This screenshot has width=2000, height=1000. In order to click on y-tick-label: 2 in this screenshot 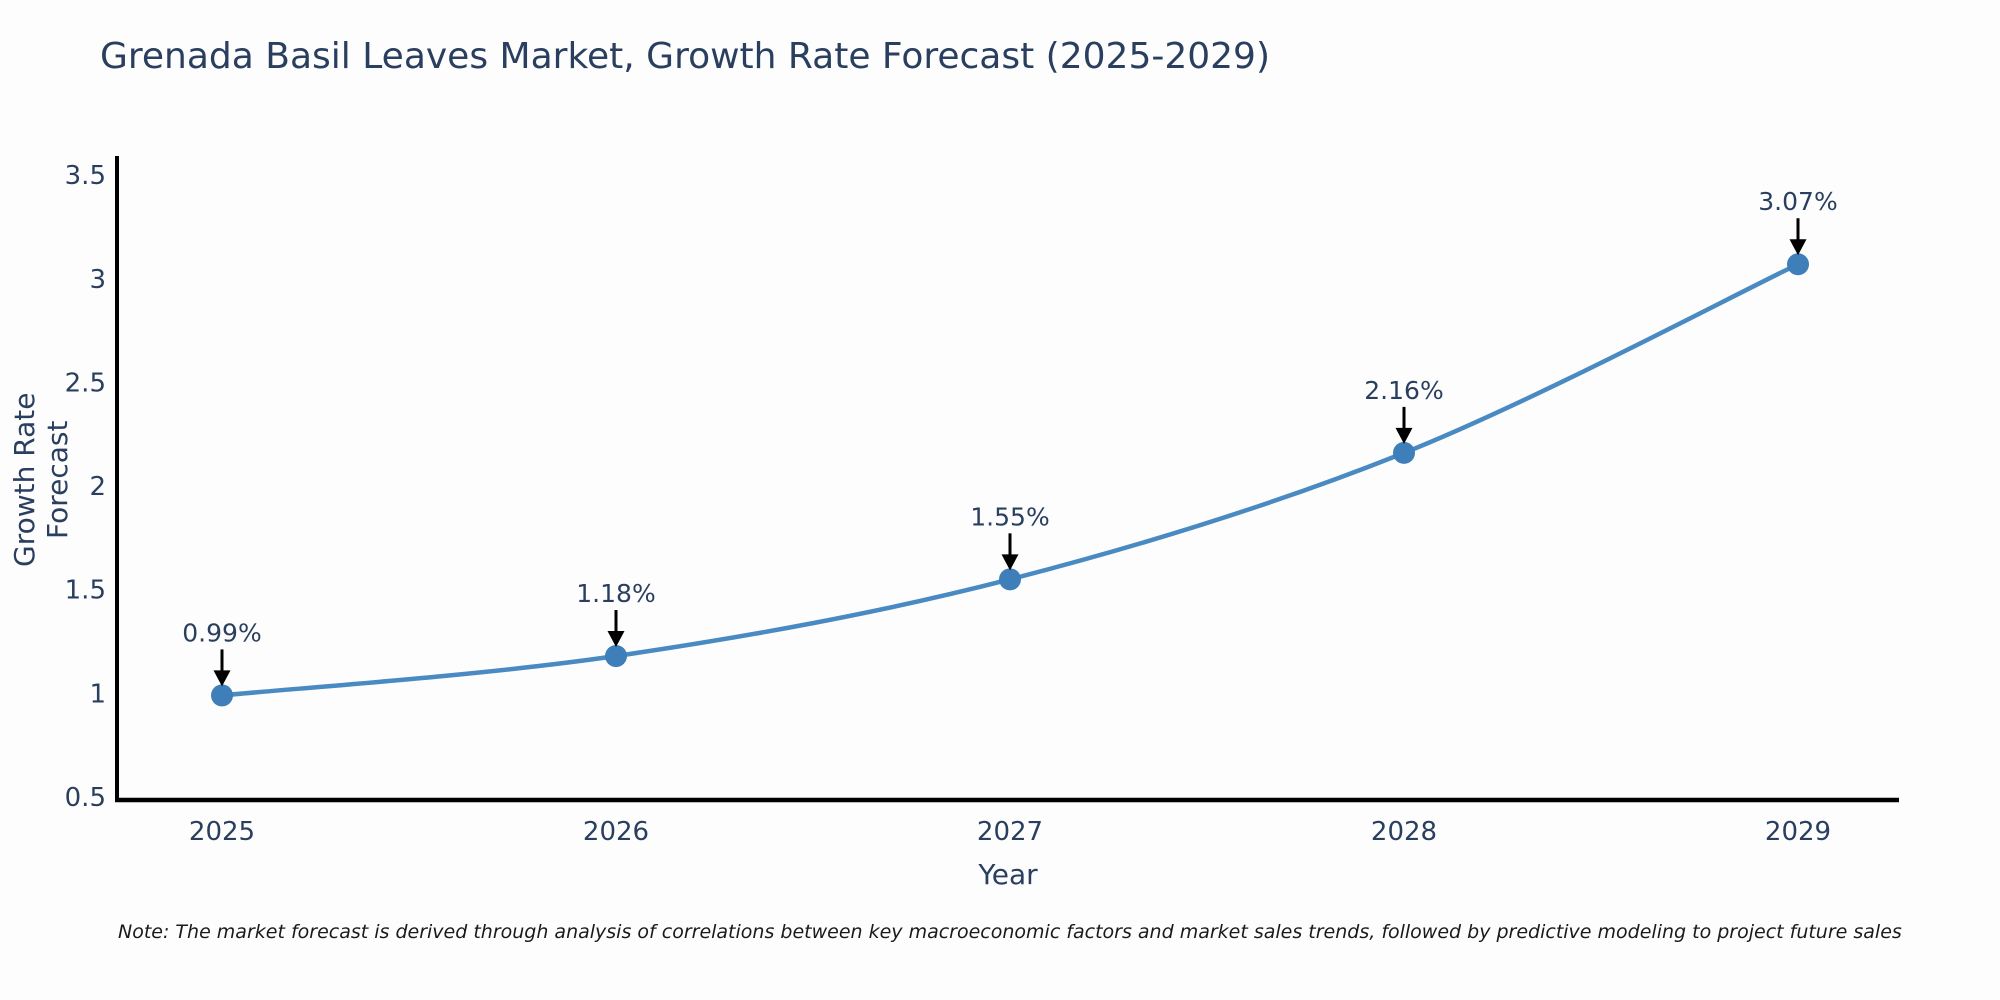, I will do `click(97, 487)`.